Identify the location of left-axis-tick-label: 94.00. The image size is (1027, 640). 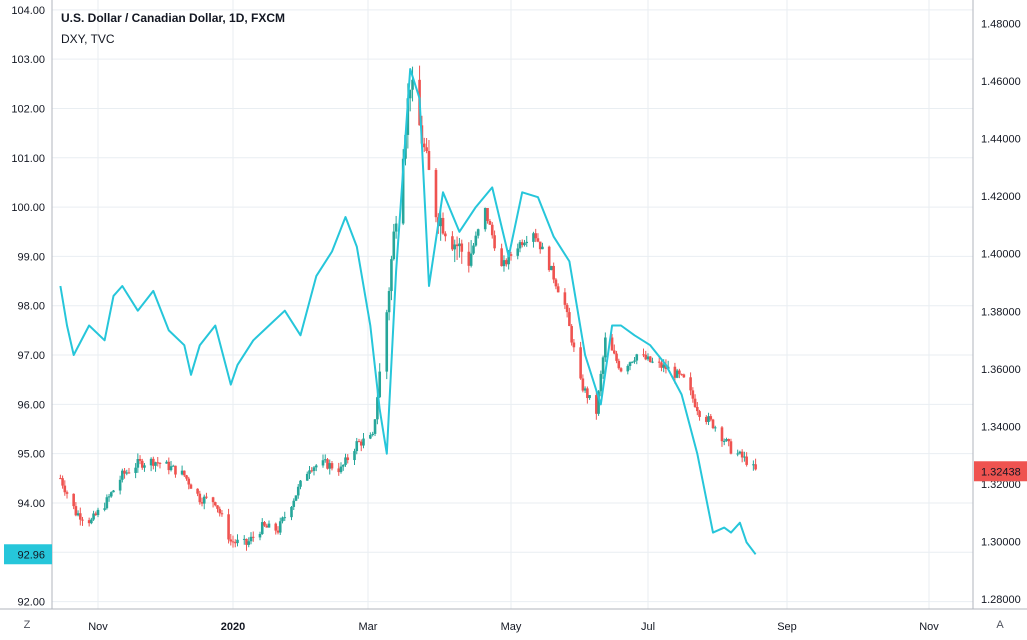
(31, 504).